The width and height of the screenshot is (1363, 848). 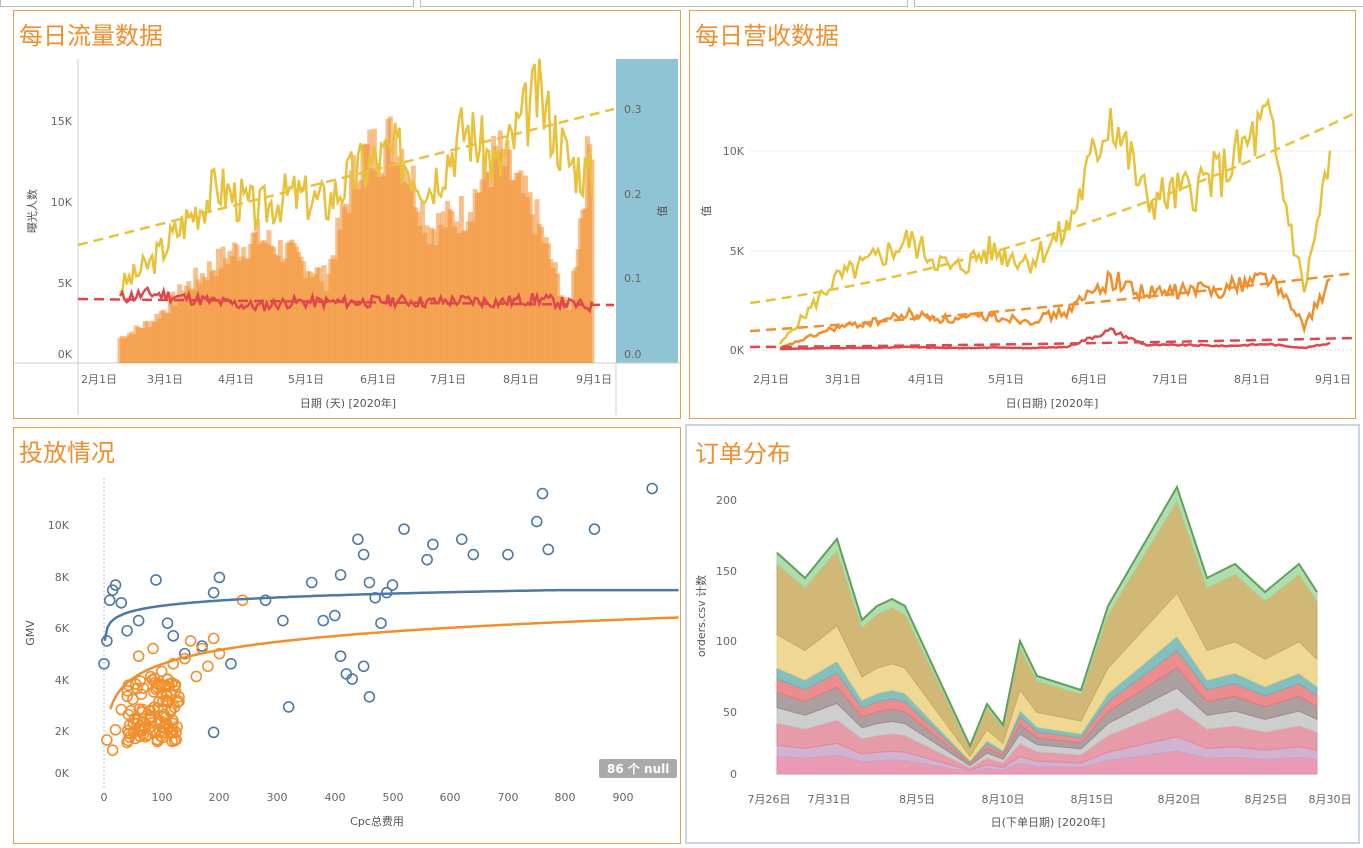 I want to click on traffic-ytick: 0K, so click(x=65, y=354).